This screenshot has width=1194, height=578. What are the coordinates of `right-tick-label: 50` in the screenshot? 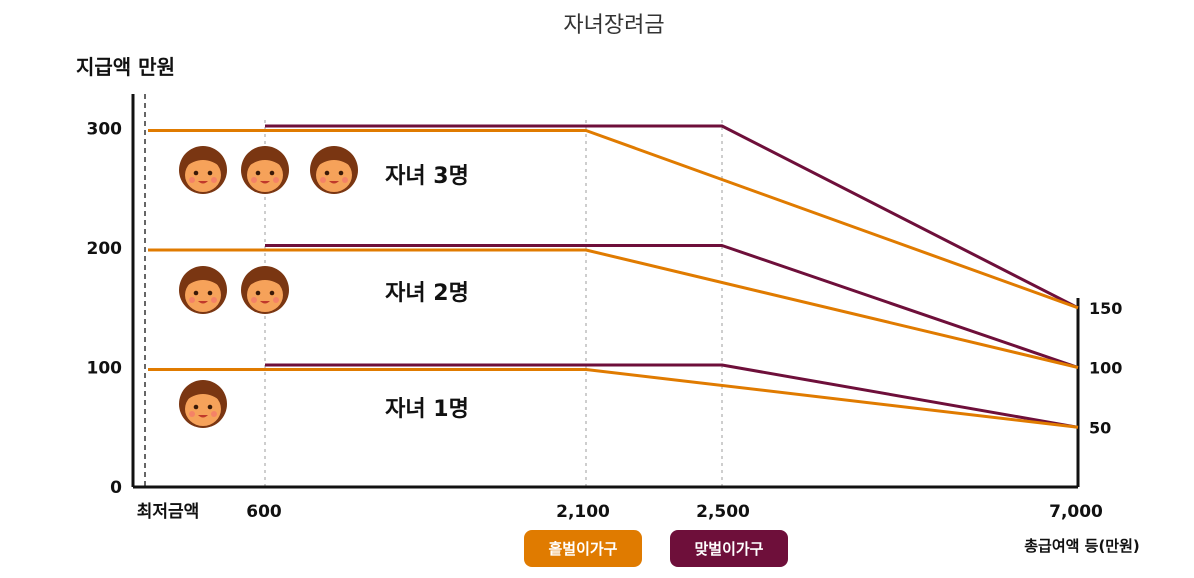 It's located at (1100, 427).